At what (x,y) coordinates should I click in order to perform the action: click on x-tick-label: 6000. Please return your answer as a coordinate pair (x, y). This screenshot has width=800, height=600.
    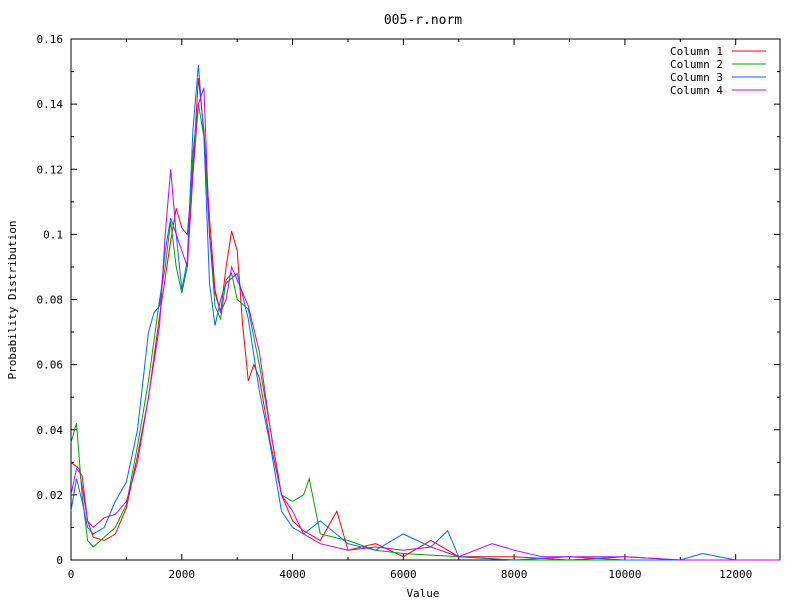
    Looking at the image, I should click on (403, 574).